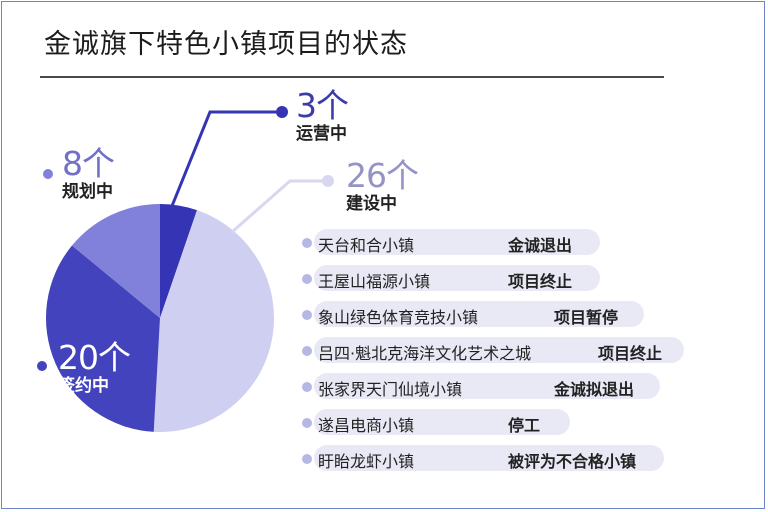 The height and width of the screenshot is (512, 768). I want to click on list-item: 遂昌电商小镇 停工, so click(506, 424).